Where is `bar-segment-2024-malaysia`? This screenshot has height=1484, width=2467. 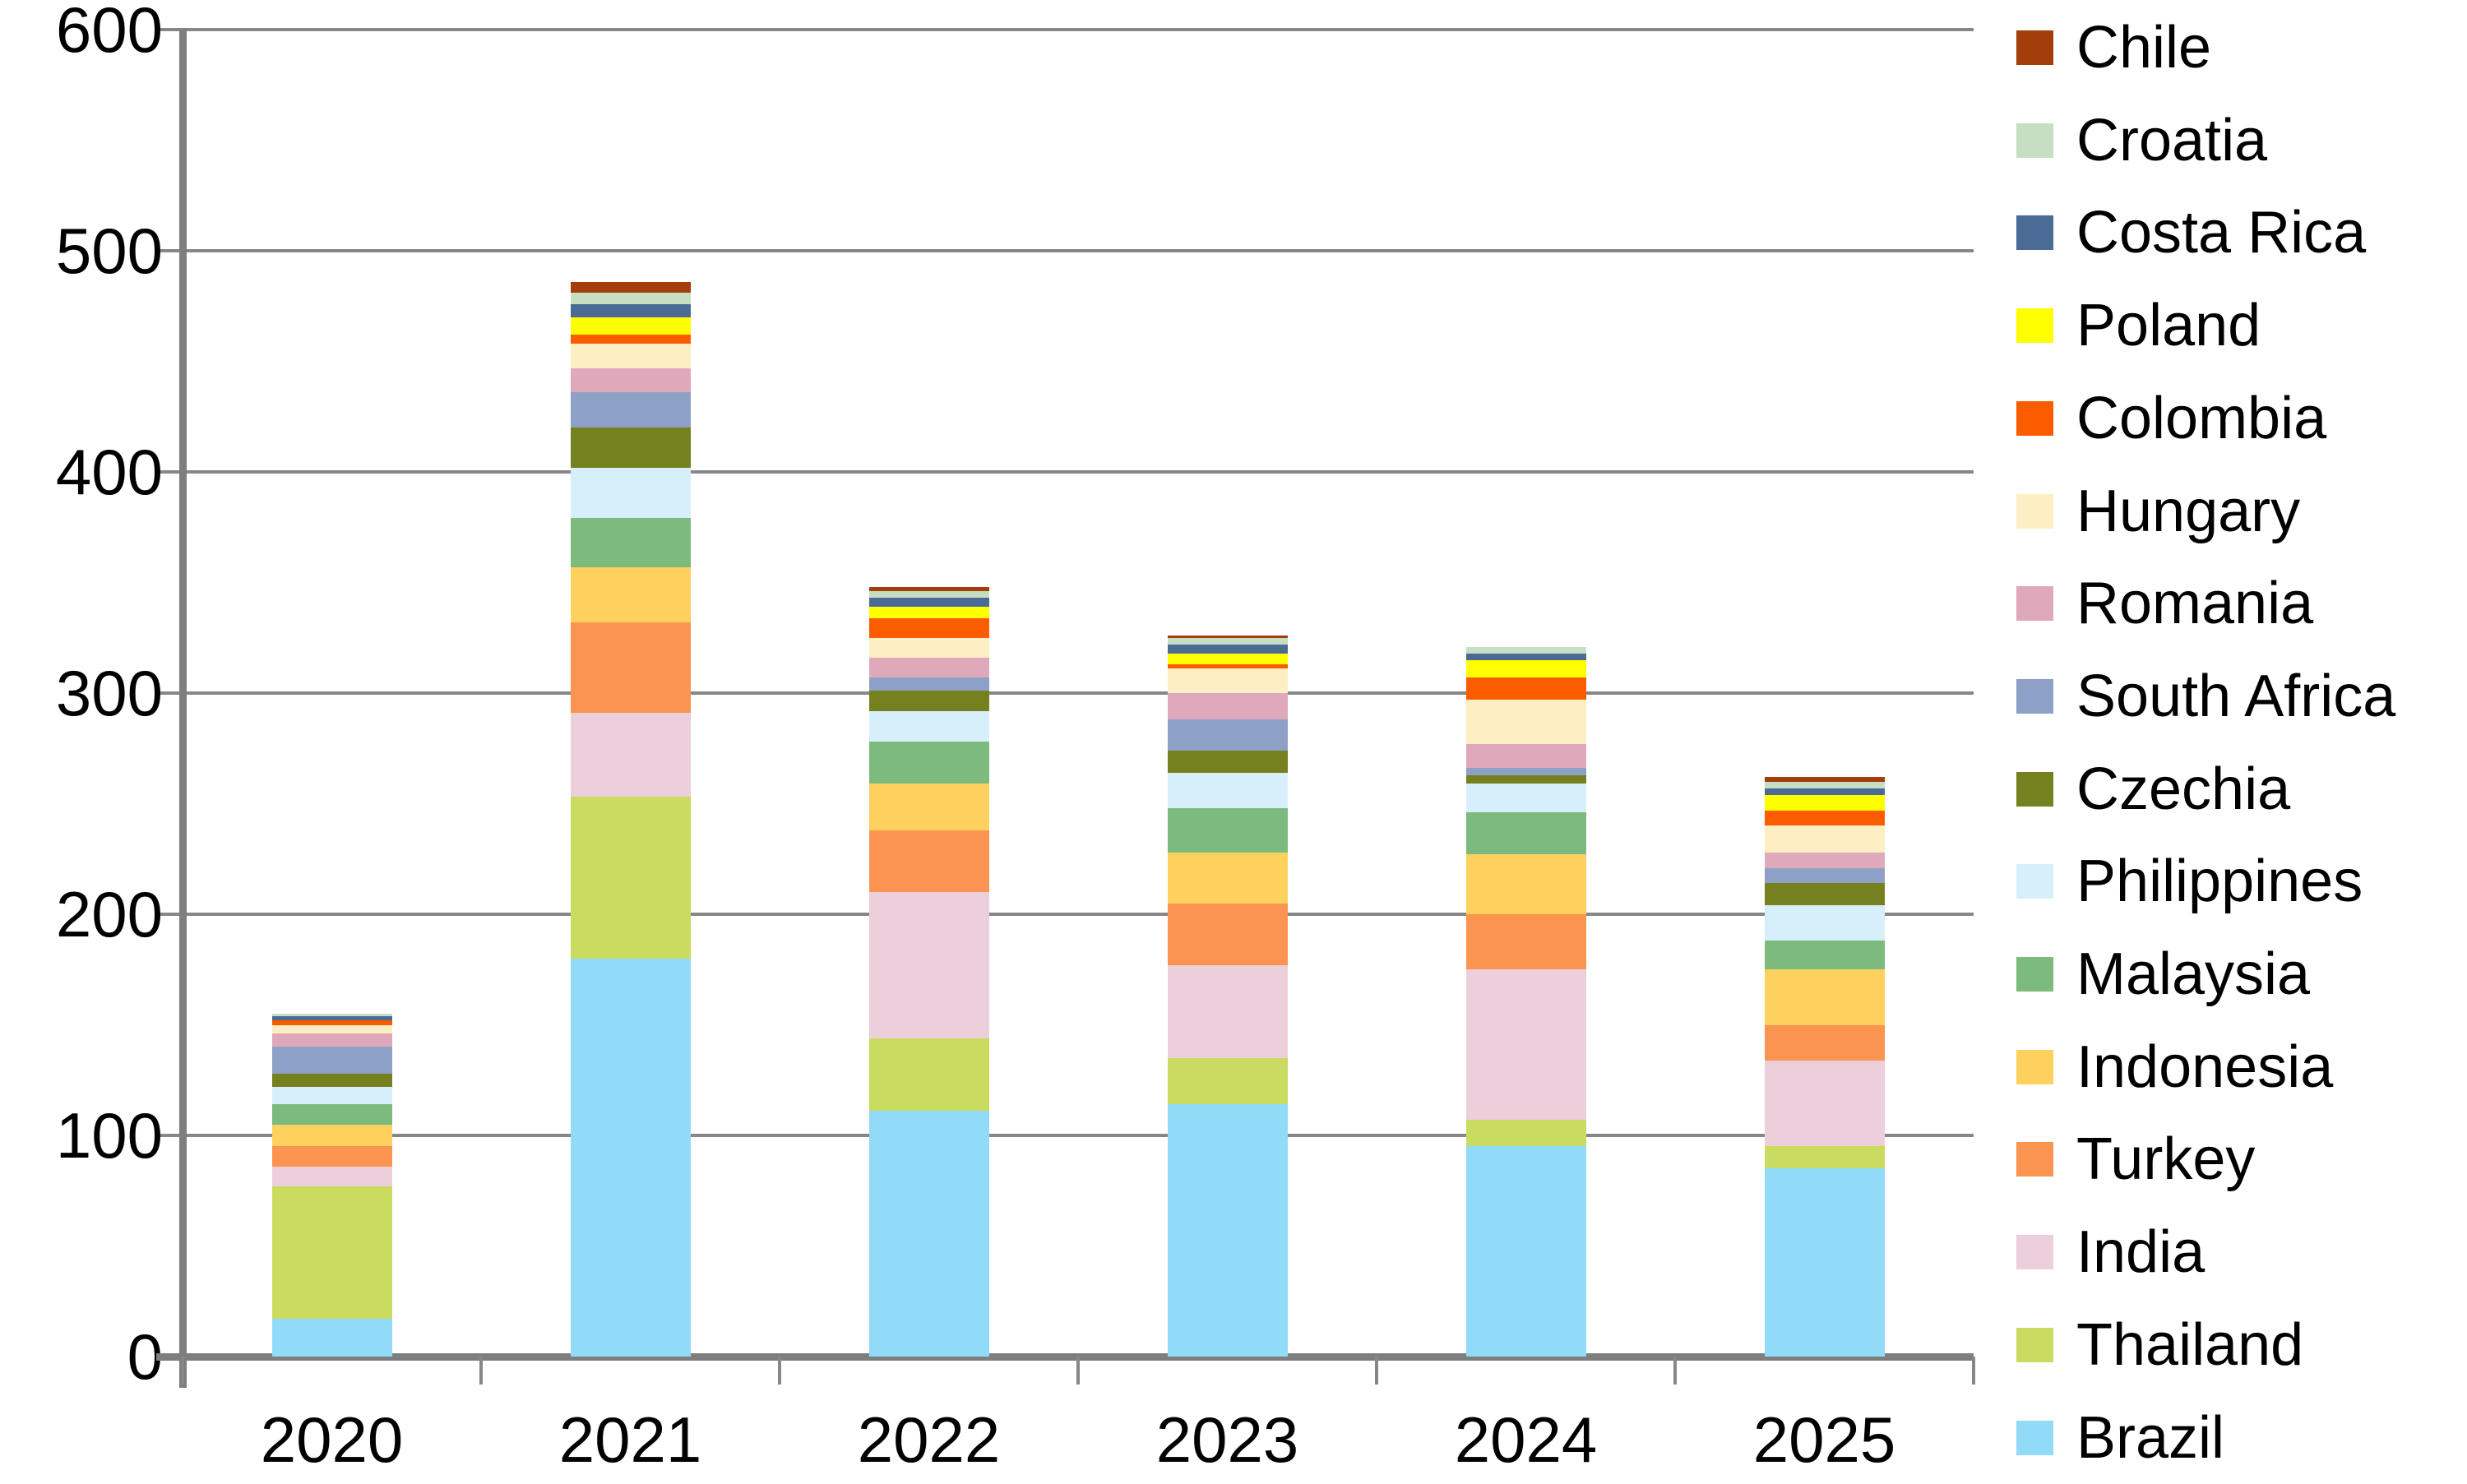 bar-segment-2024-malaysia is located at coordinates (1526, 833).